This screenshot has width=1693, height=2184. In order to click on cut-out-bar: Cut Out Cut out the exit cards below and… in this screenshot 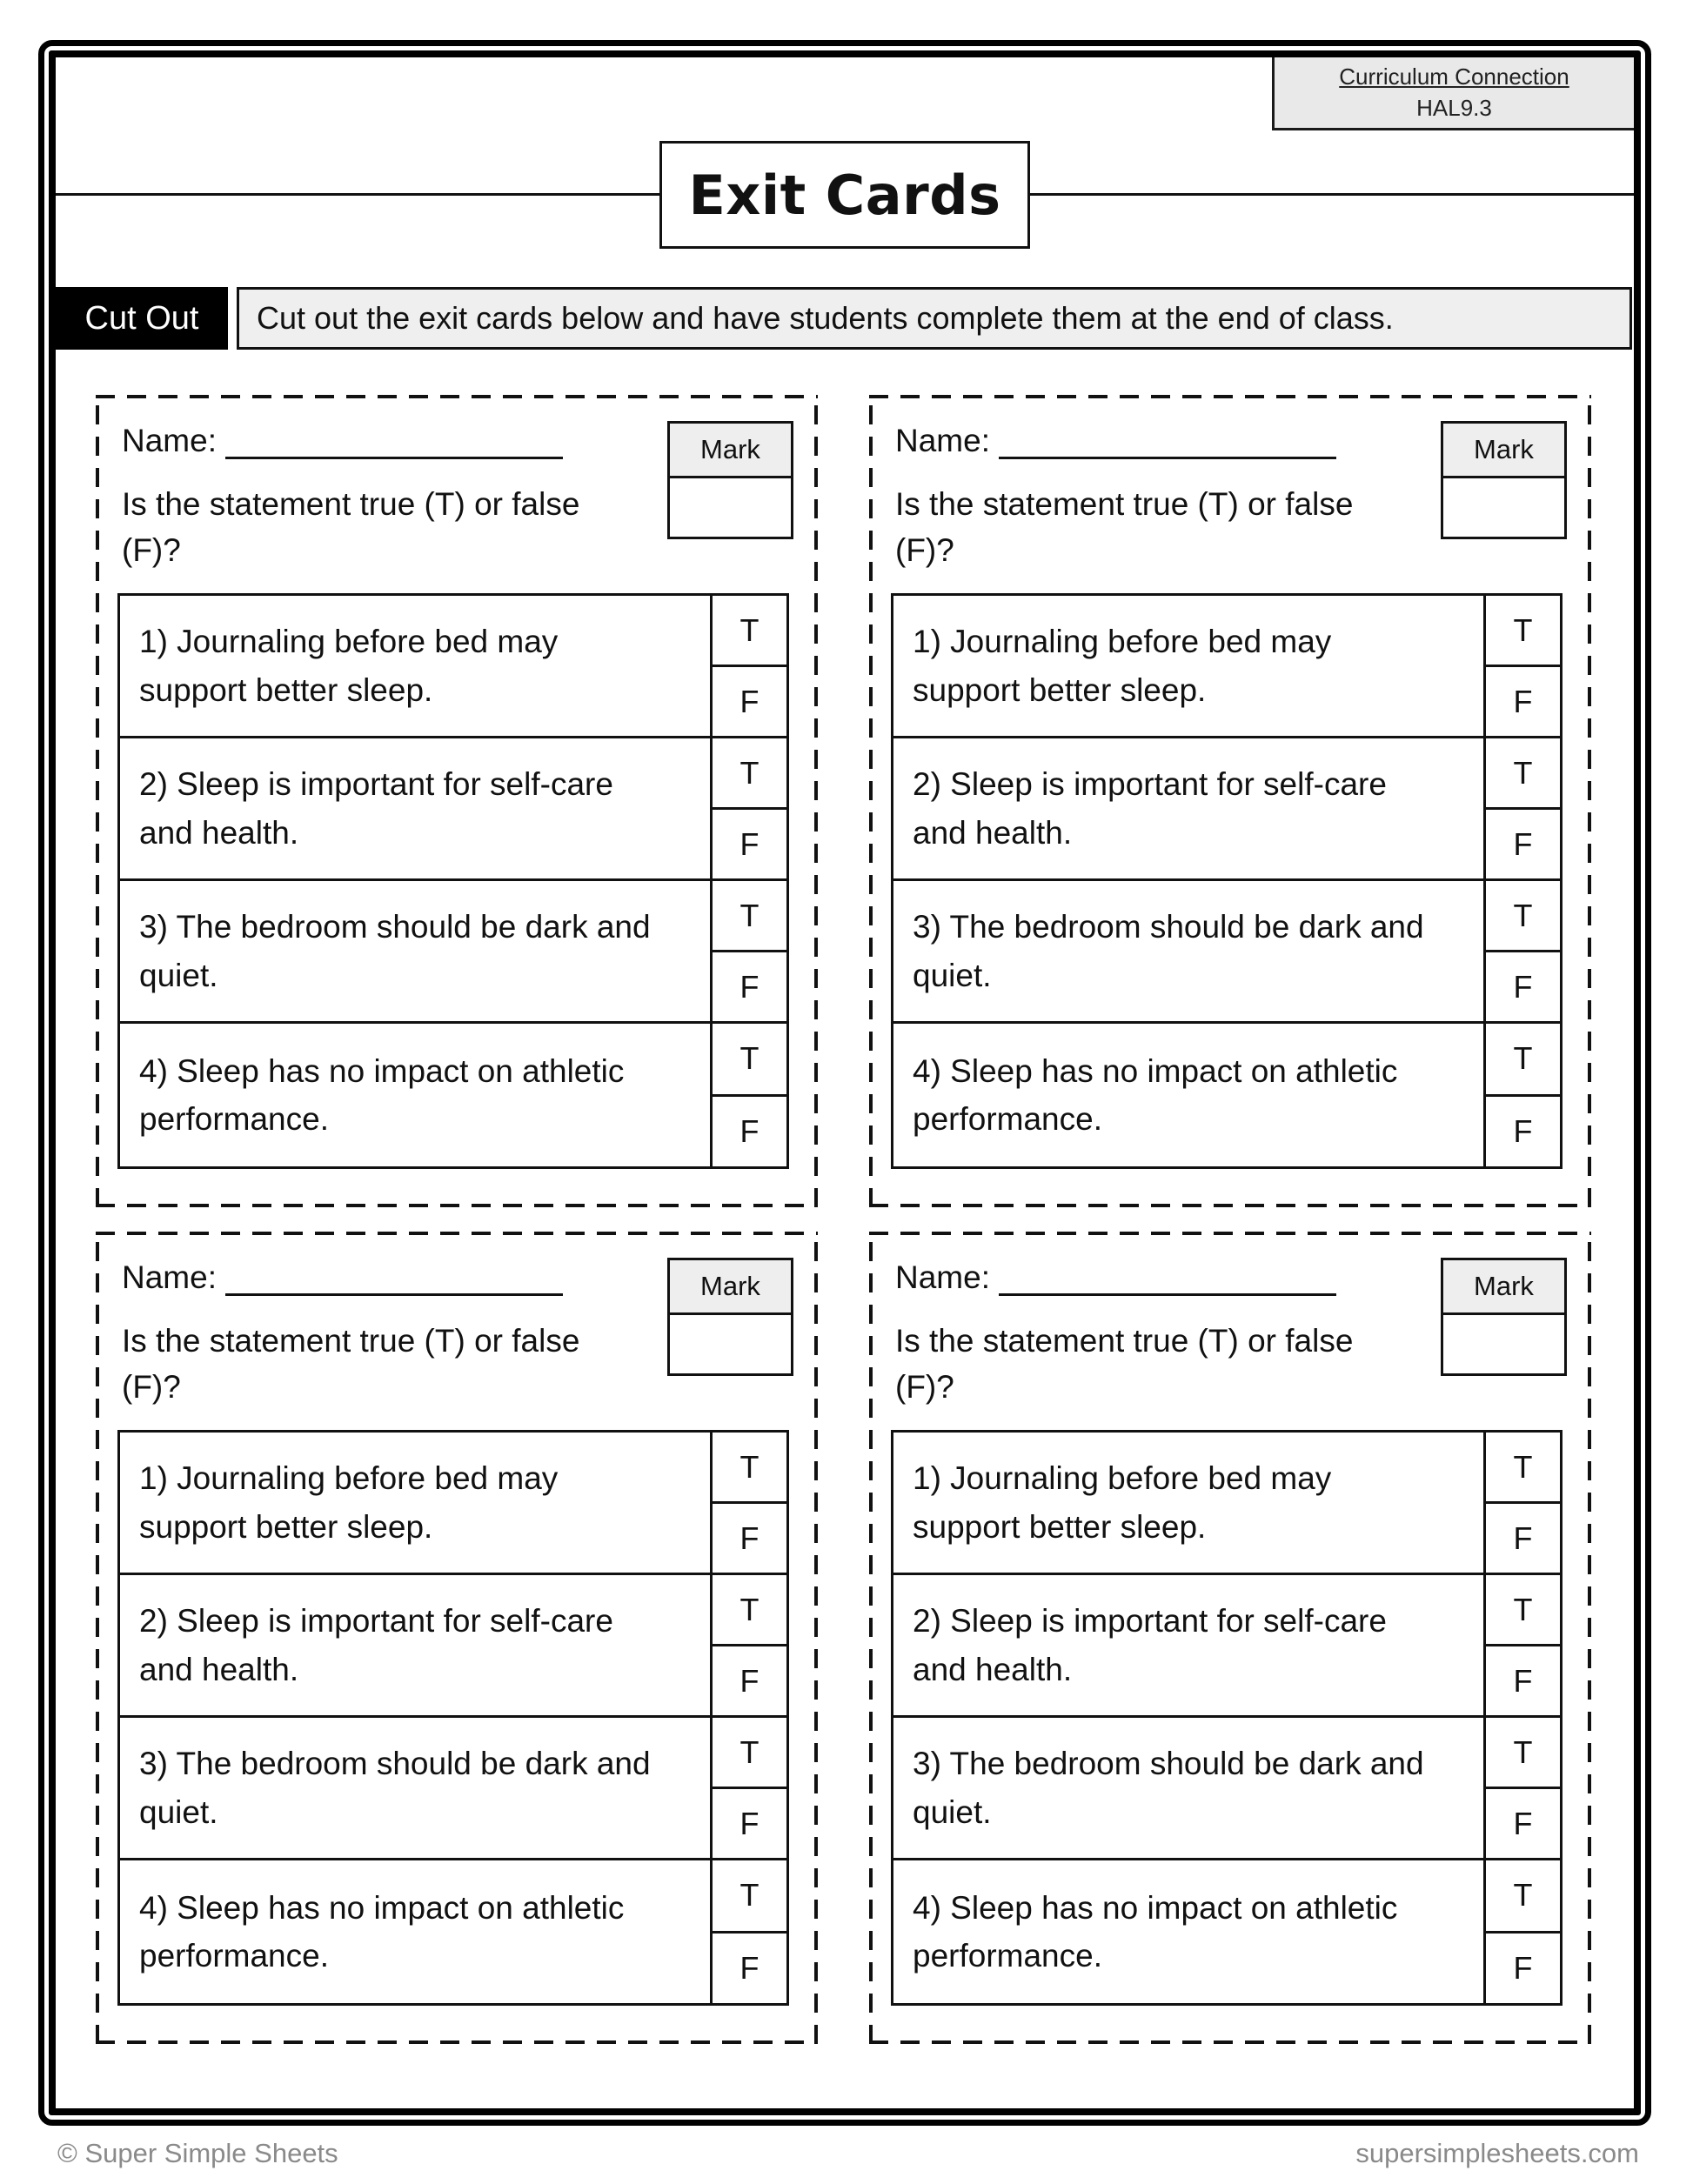, I will do `click(844, 318)`.